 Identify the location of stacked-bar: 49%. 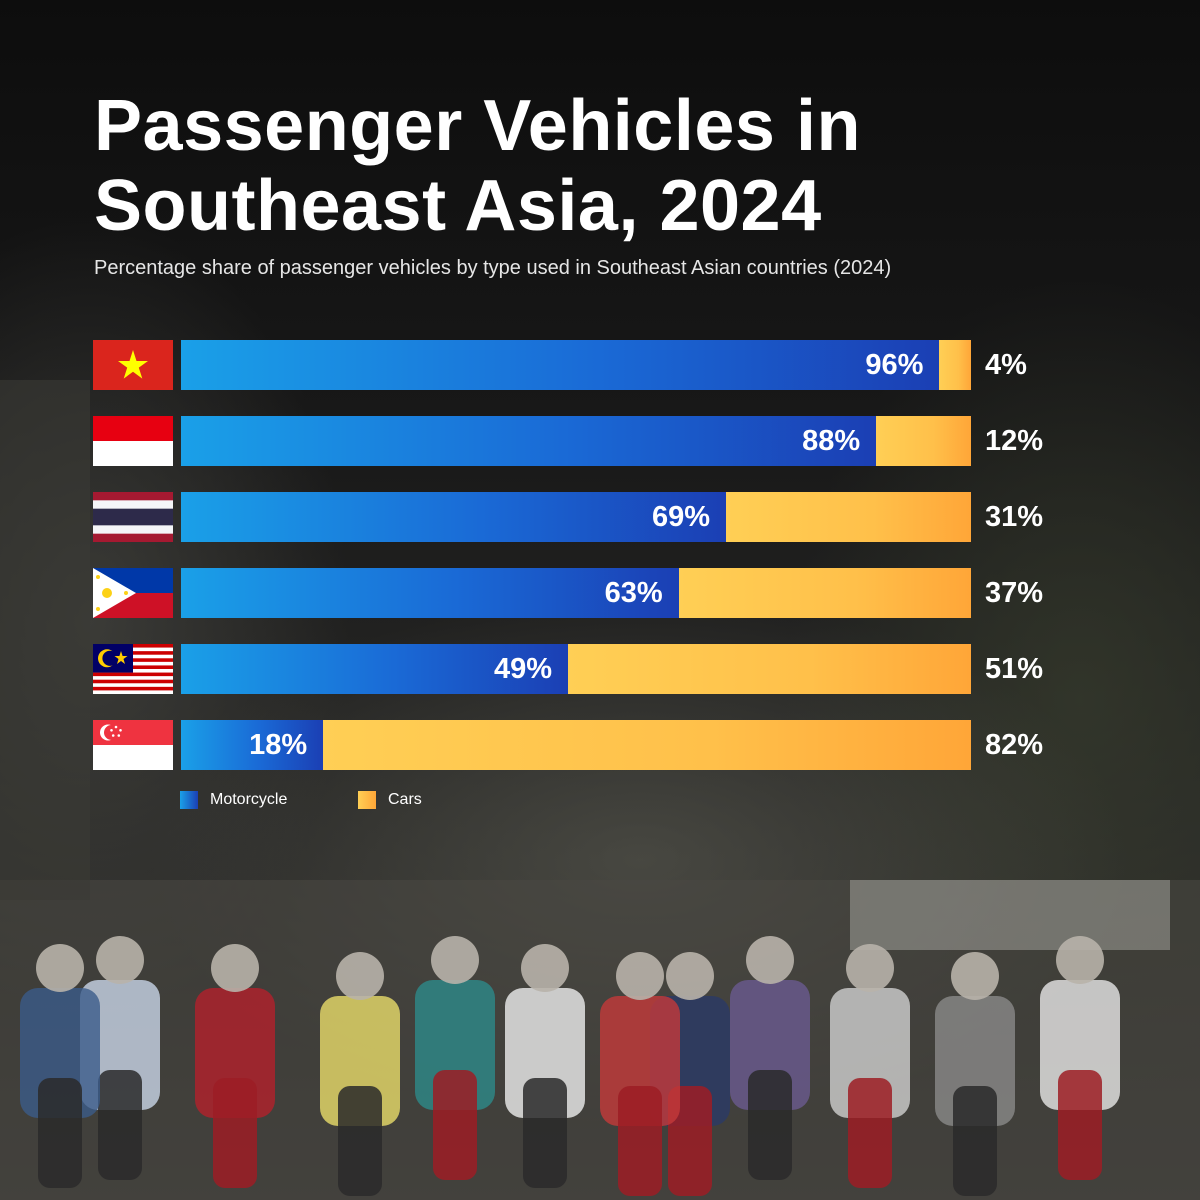
(576, 669).